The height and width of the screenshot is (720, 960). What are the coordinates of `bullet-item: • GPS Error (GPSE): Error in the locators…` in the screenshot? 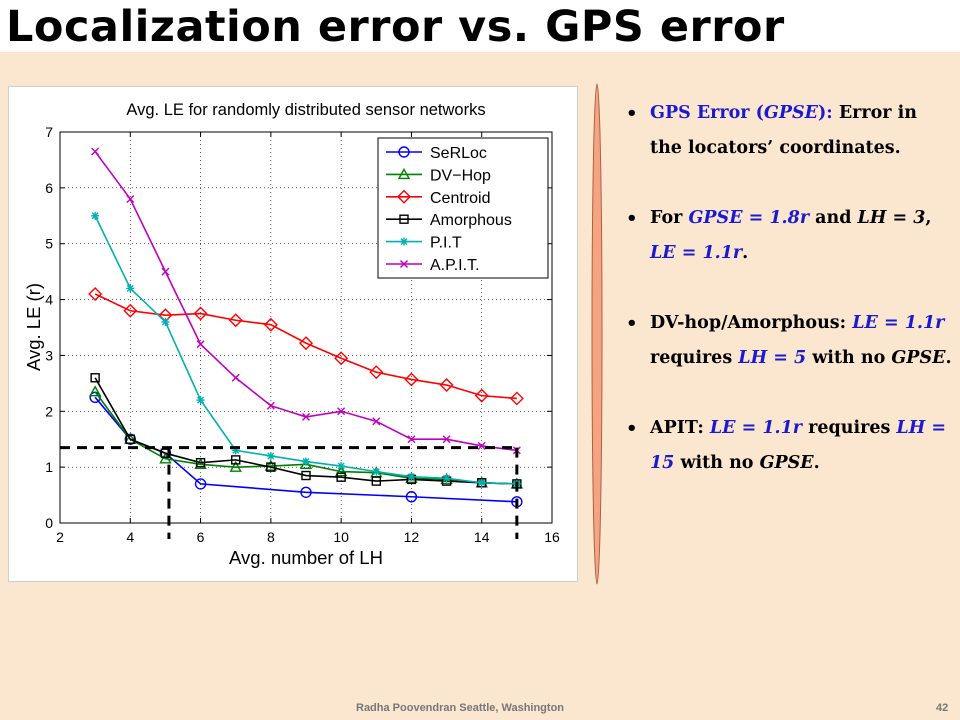 It's located at (789, 131).